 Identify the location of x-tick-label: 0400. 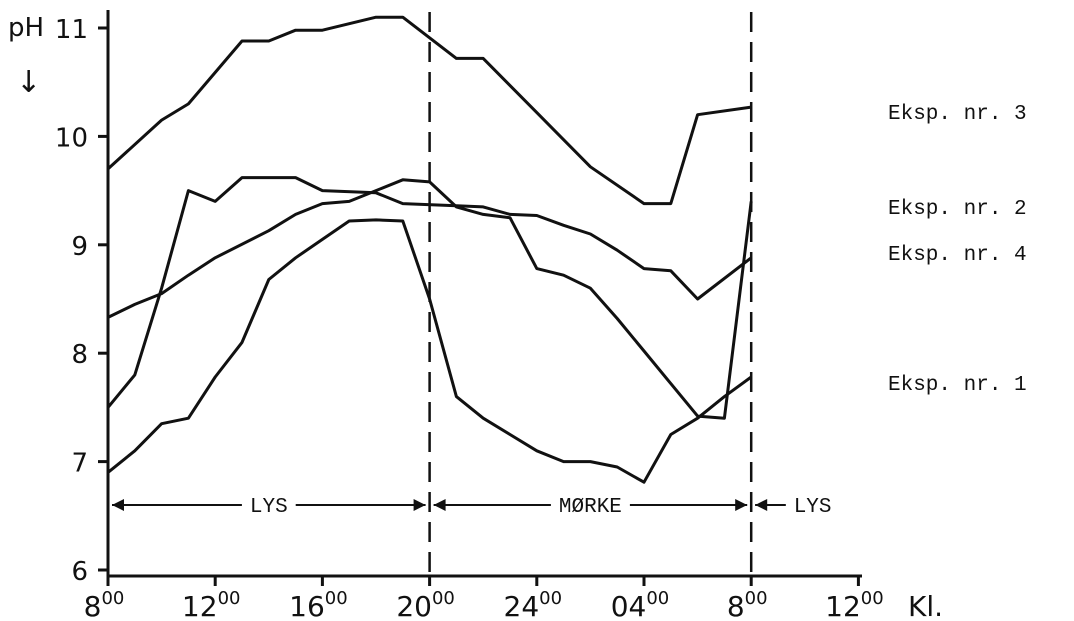
(640, 604).